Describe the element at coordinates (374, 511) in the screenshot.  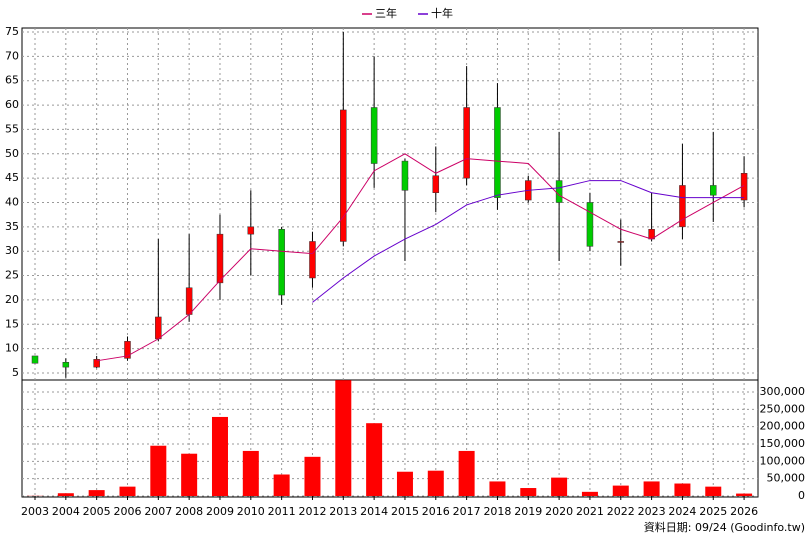
I see `x-tick-label: 2014` at that location.